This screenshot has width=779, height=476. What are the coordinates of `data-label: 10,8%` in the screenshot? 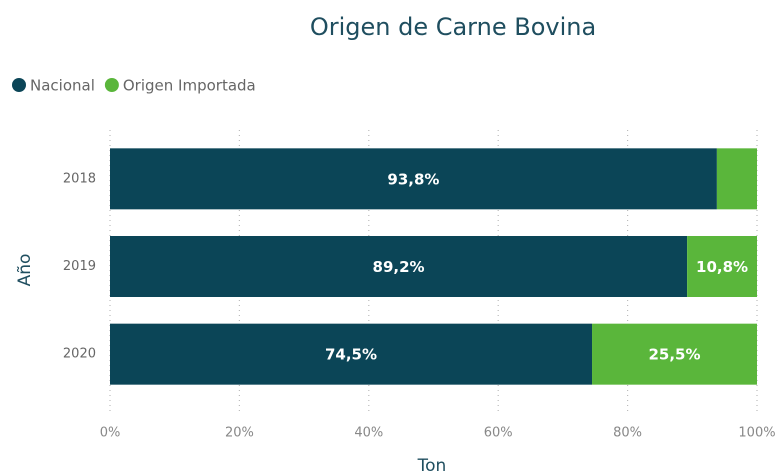 It's located at (722, 267).